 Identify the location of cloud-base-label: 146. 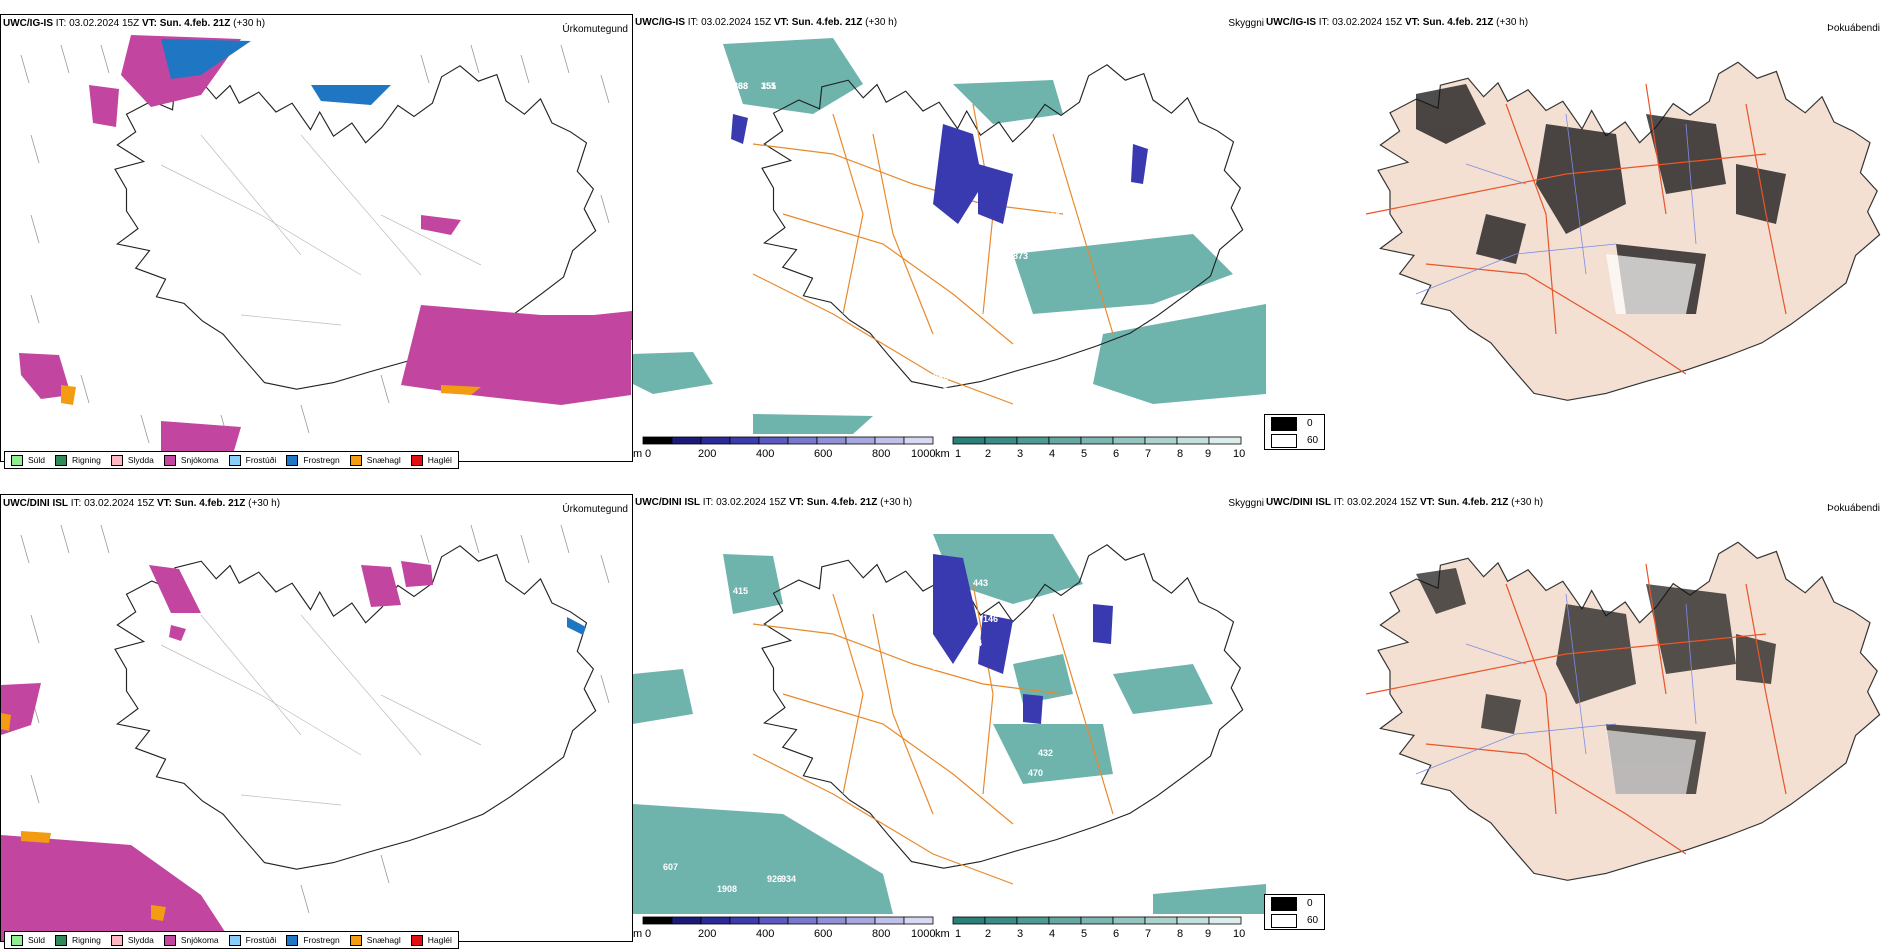
(990, 619).